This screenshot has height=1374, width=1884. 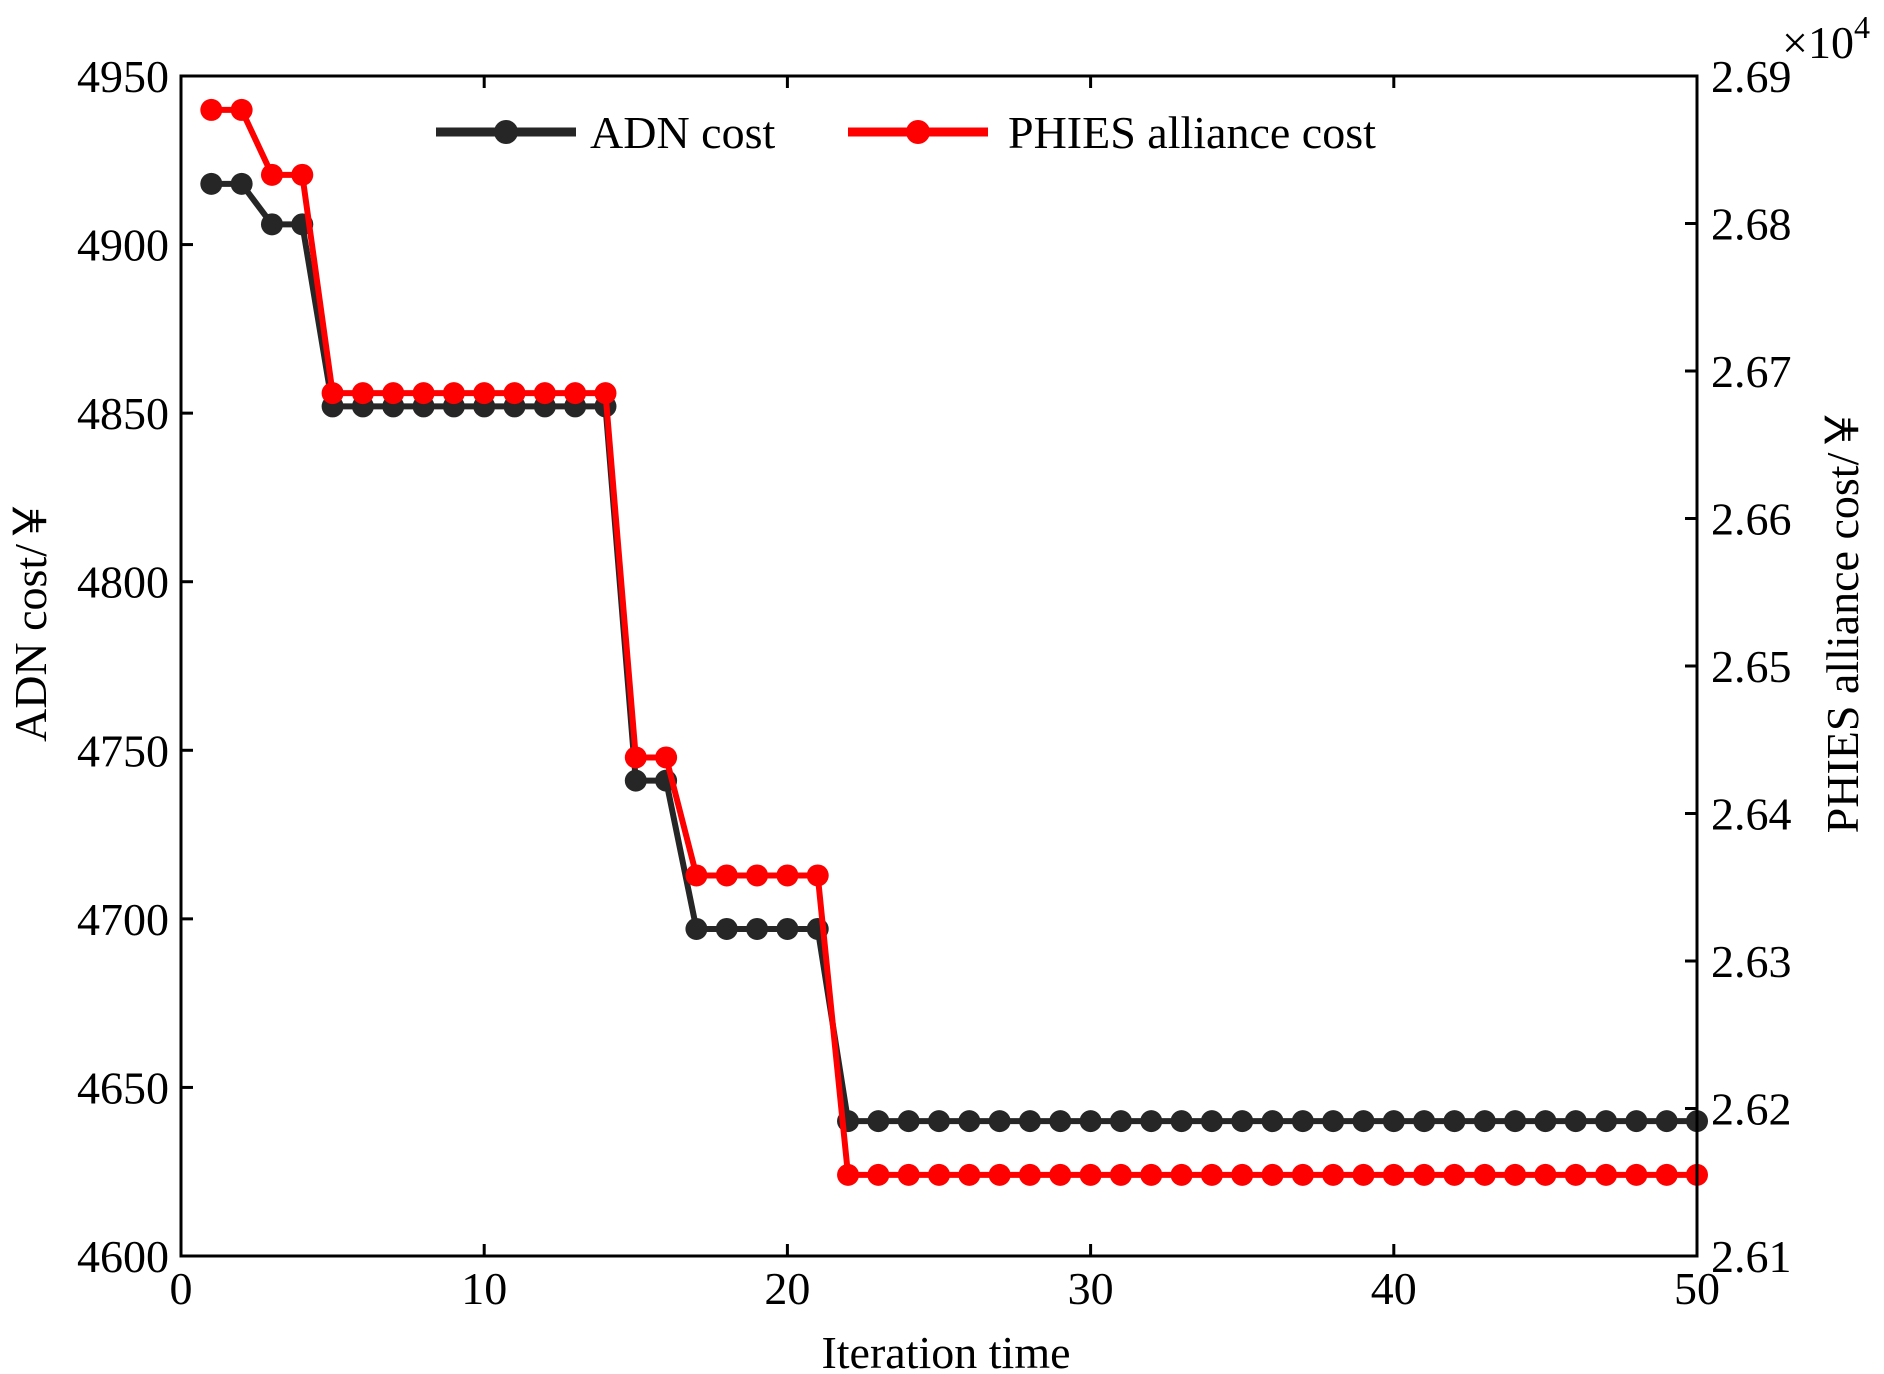 I want to click on x-tick-label: 50, so click(x=1697, y=1288).